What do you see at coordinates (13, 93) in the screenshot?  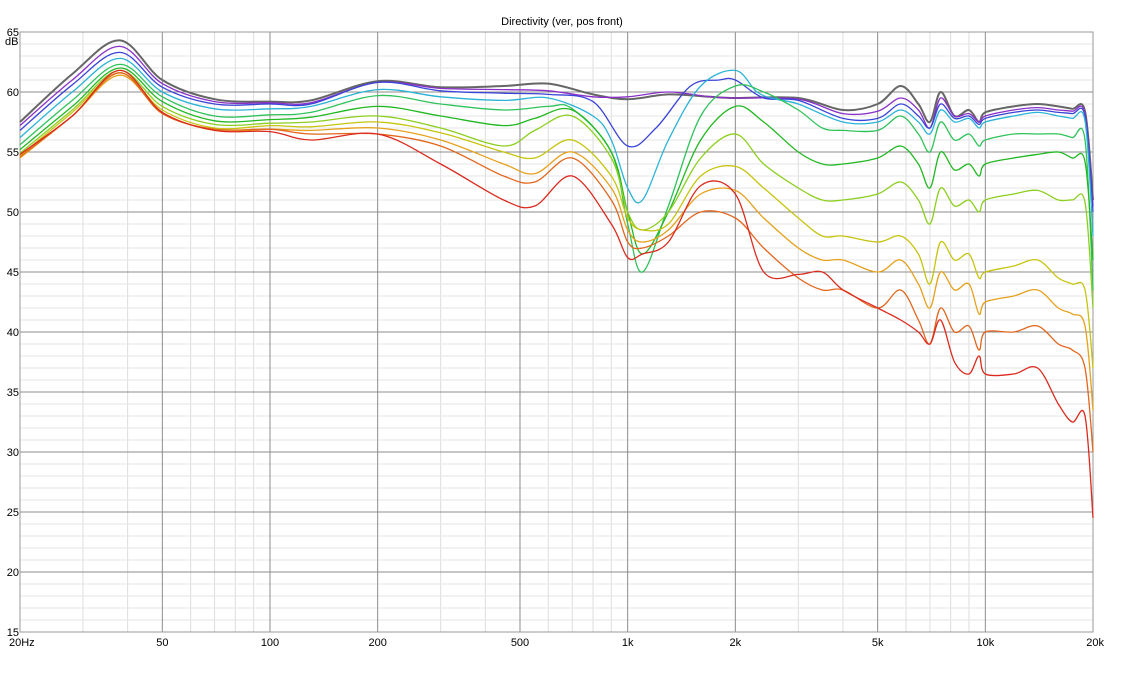 I see `y-tick-label: 60` at bounding box center [13, 93].